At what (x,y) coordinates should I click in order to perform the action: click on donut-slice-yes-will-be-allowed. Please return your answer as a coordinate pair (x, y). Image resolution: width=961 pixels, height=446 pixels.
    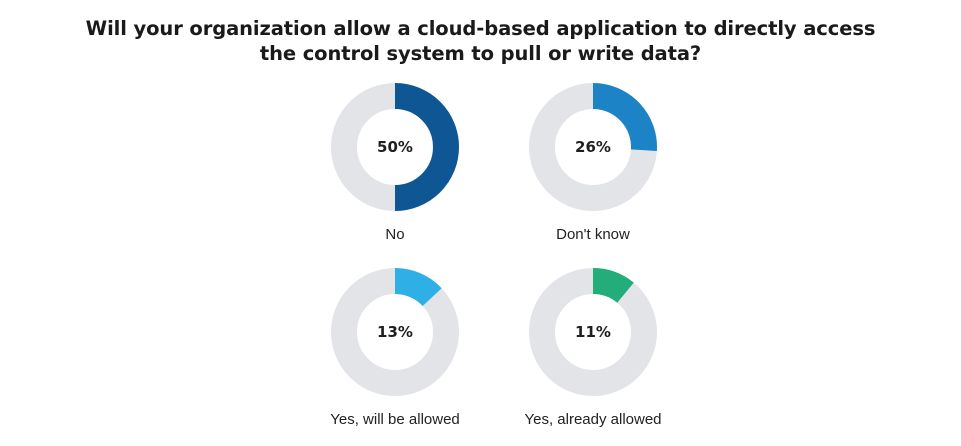
    Looking at the image, I should click on (418, 287).